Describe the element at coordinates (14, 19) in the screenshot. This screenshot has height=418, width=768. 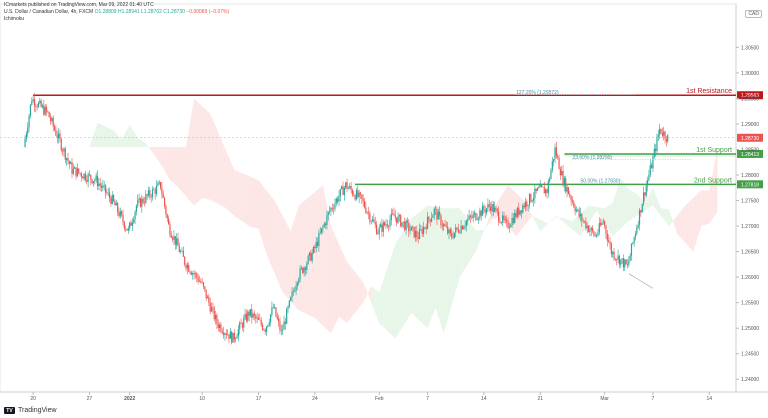
I see `indicator-name: Ichimoku` at that location.